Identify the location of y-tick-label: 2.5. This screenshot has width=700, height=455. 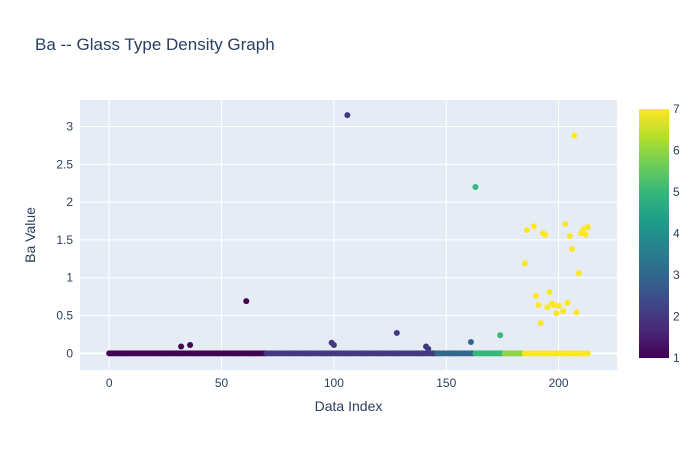
(64, 164).